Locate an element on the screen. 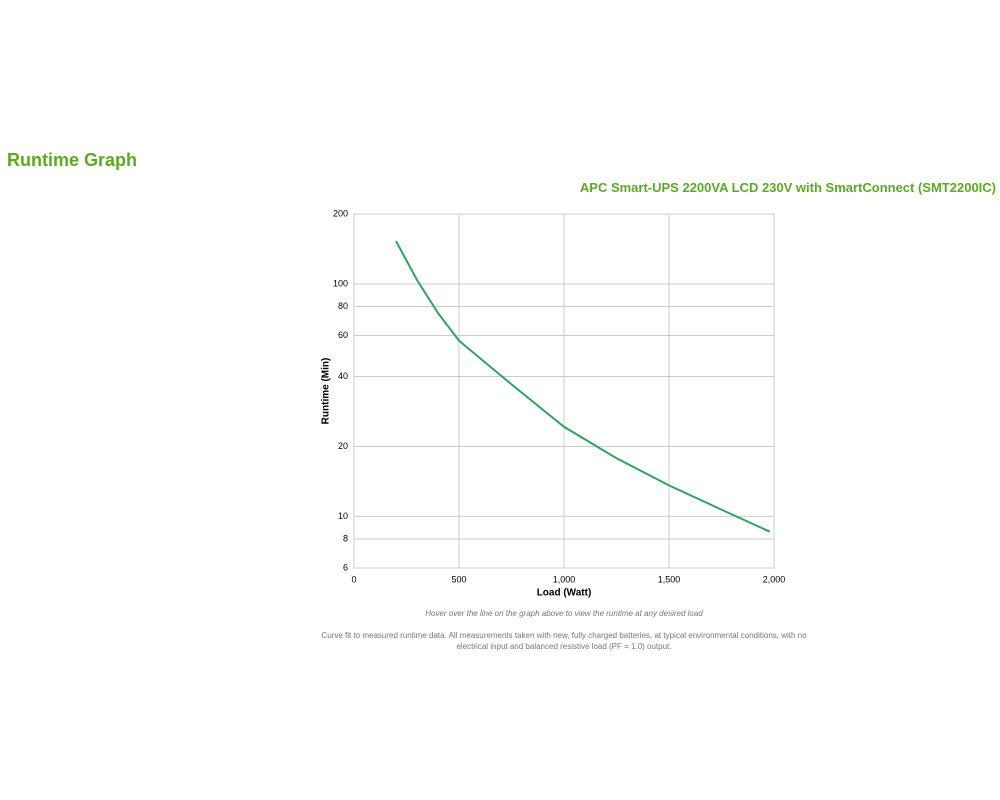 The image size is (1000, 800). y-tick-label: 100 is located at coordinates (340, 283).